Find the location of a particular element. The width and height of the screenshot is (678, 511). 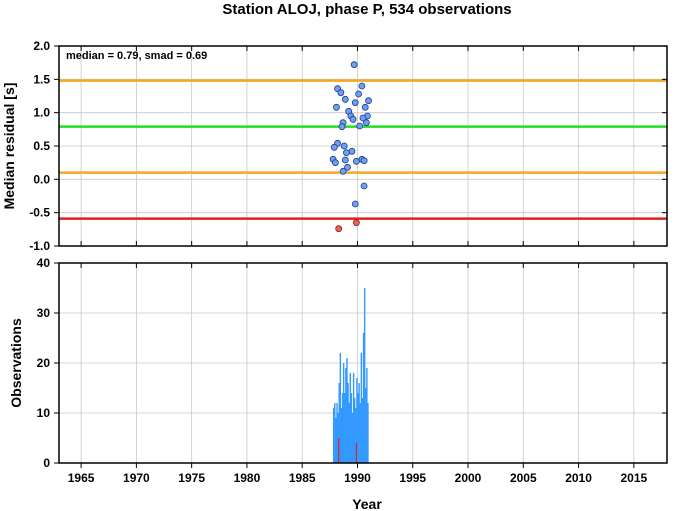

x-tick-label: 1995 is located at coordinates (412, 478).